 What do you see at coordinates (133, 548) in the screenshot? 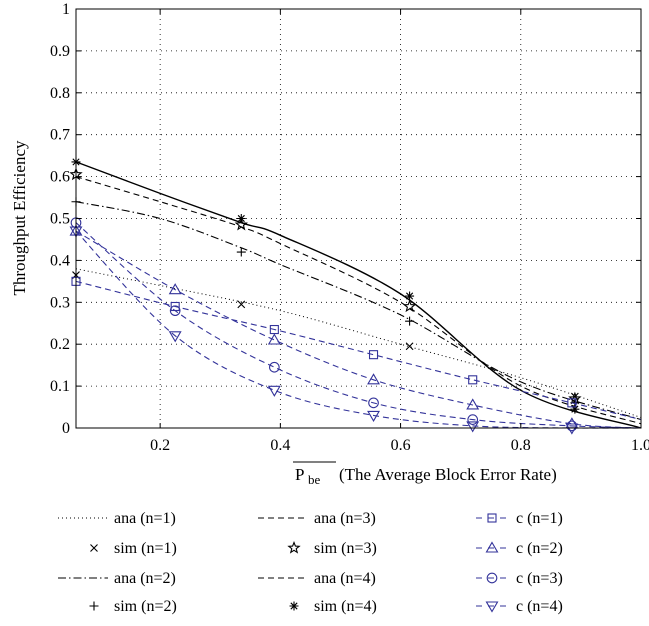
I see `legend-item: sim (n=1)` at bounding box center [133, 548].